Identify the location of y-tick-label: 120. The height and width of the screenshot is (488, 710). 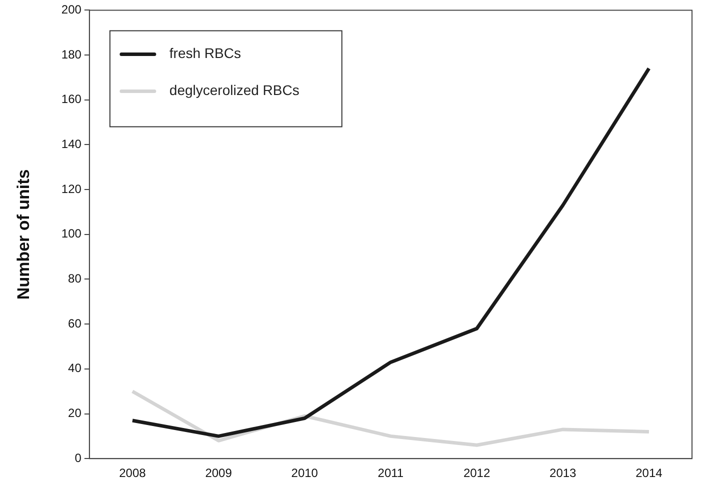
(71, 189).